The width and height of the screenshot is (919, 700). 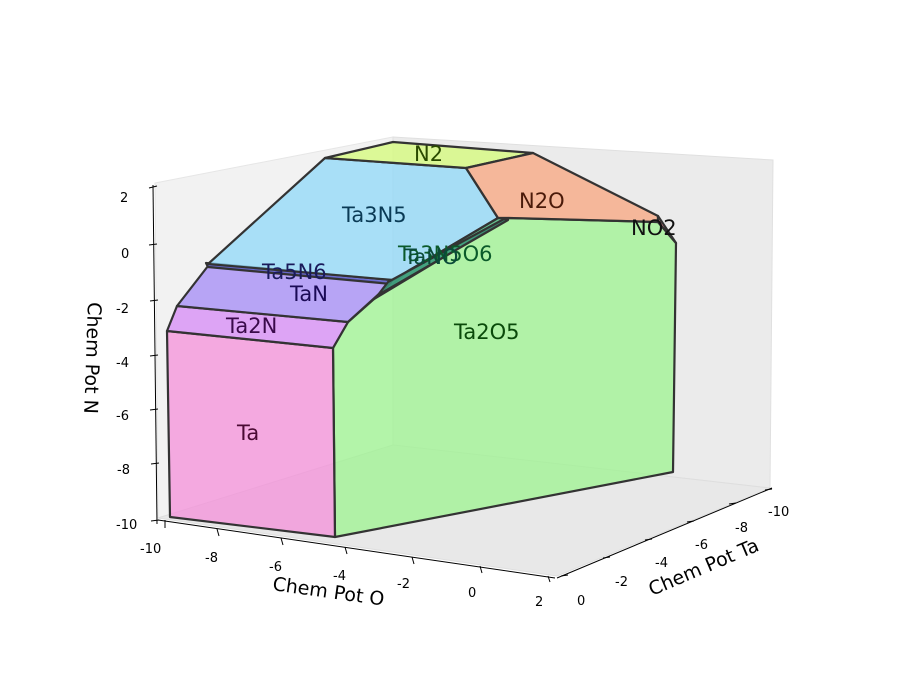 What do you see at coordinates (294, 272) in the screenshot?
I see `region-label-ta5n6: Ta5N6` at bounding box center [294, 272].